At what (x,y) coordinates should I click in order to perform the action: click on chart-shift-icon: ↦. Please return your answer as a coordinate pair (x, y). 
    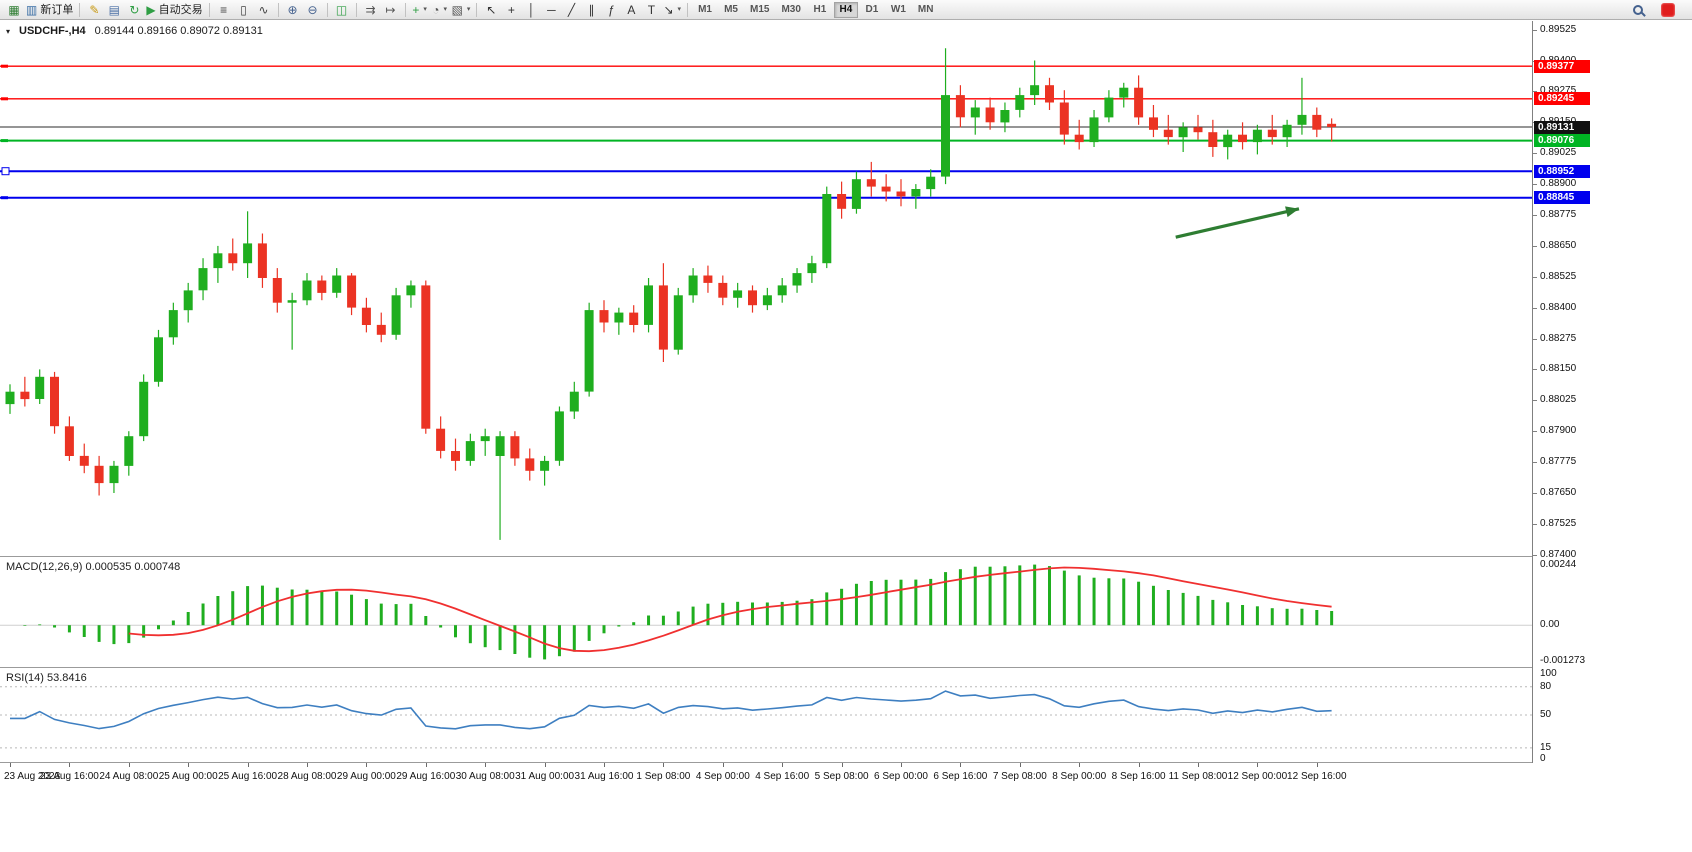
    Looking at the image, I should click on (391, 10).